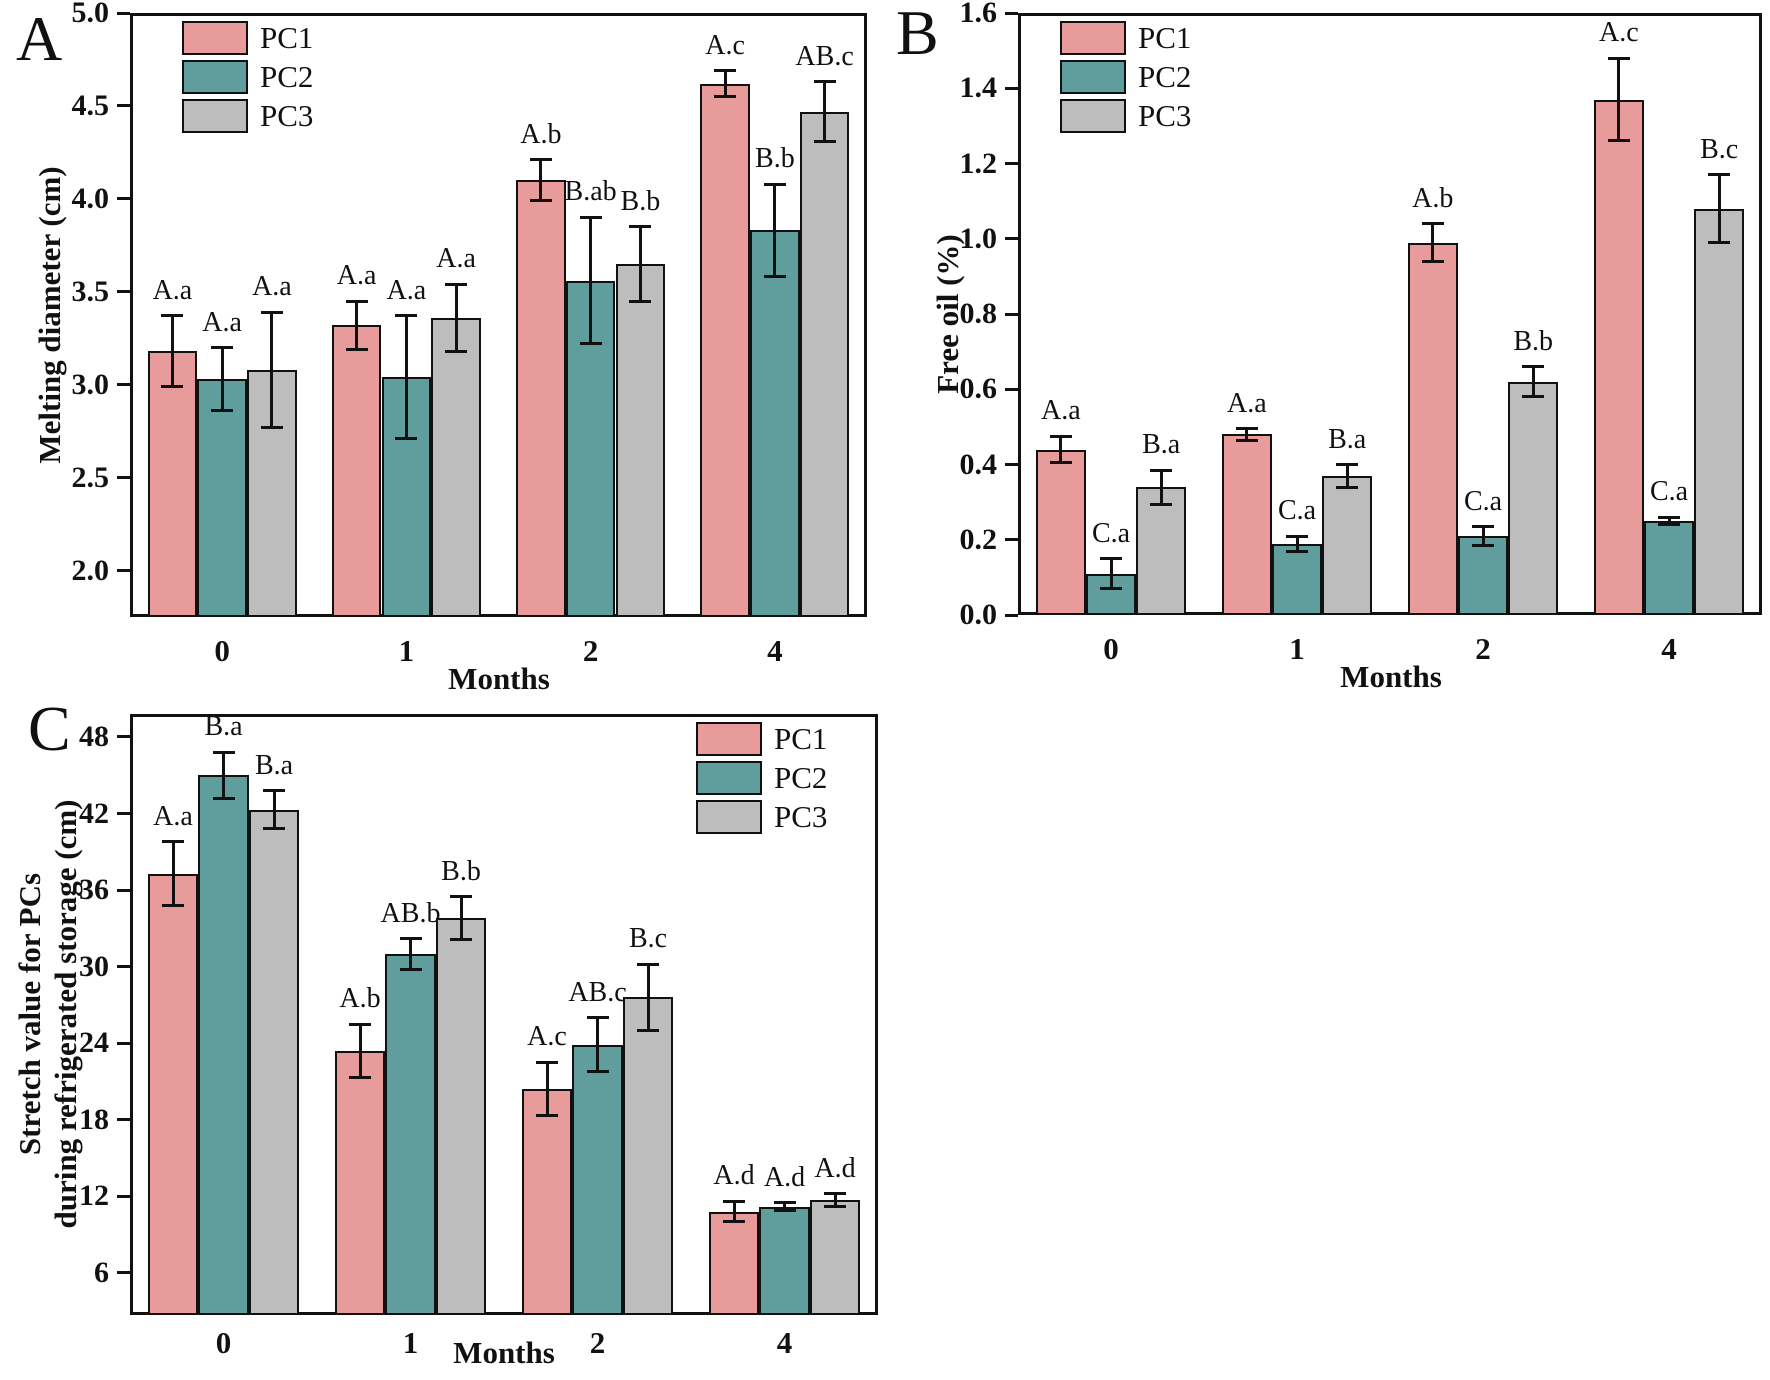 This screenshot has height=1380, width=1770. What do you see at coordinates (978, 87) in the screenshot?
I see `y-tick-label: 1.4` at bounding box center [978, 87].